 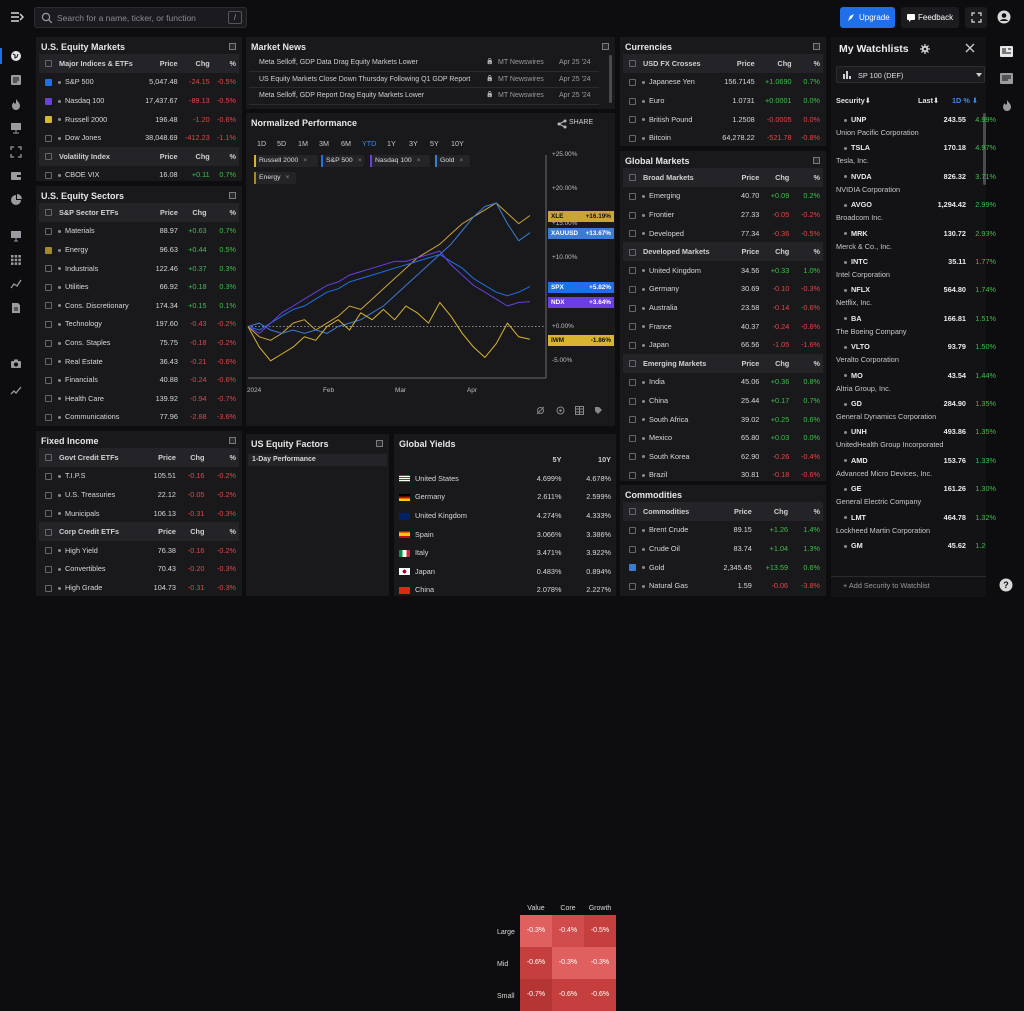 What do you see at coordinates (925, 49) in the screenshot?
I see `settings-gear-icon` at bounding box center [925, 49].